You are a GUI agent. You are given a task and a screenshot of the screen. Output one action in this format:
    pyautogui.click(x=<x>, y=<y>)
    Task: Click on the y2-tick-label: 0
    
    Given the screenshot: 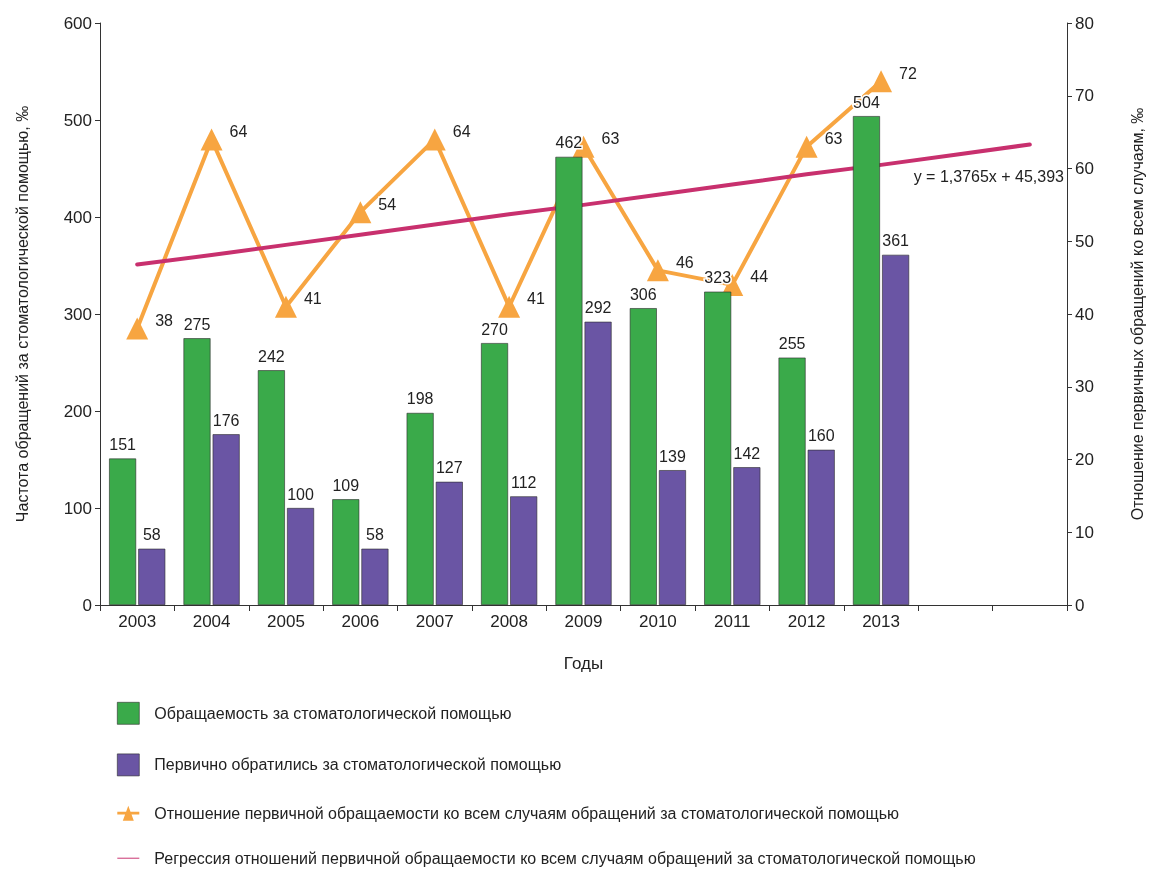 What is the action you would take?
    pyautogui.click(x=1080, y=605)
    